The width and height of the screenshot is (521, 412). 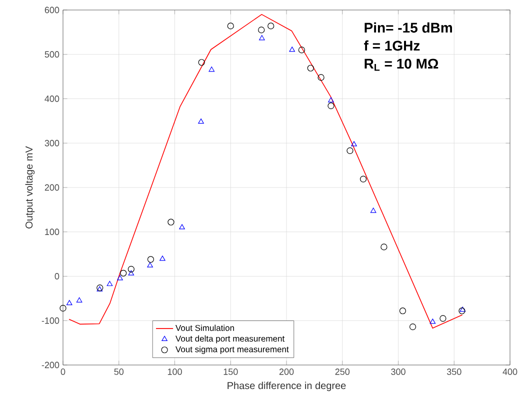 I want to click on annotation: f = 1GHz, so click(x=392, y=45).